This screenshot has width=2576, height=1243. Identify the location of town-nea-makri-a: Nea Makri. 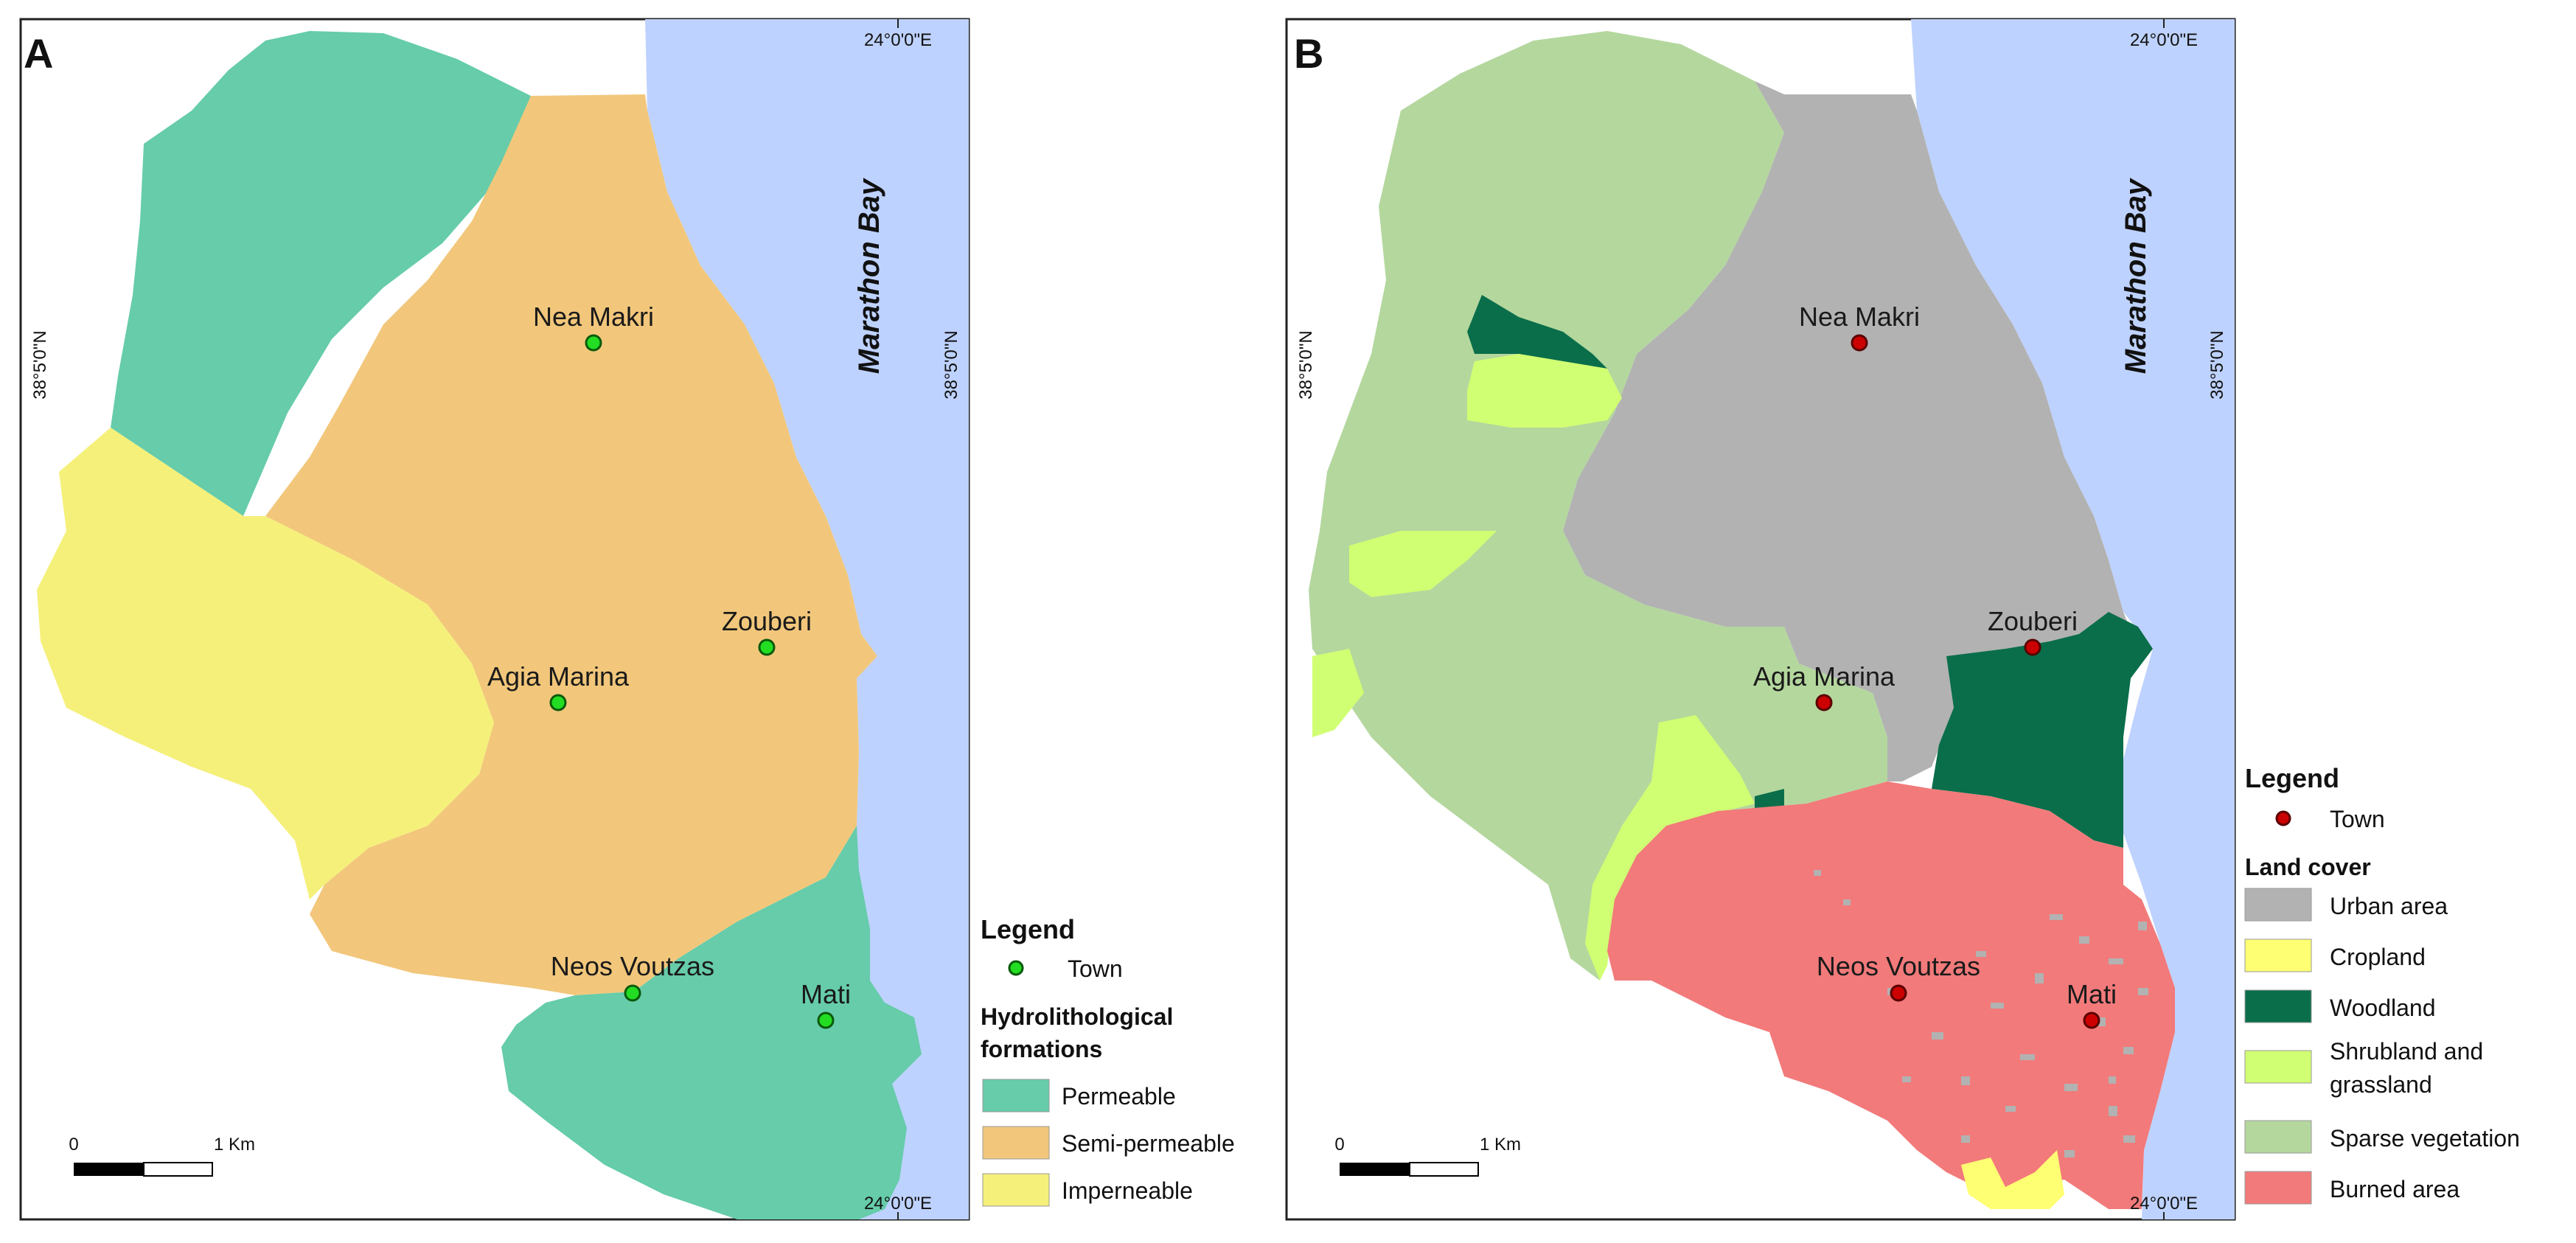
(593, 327).